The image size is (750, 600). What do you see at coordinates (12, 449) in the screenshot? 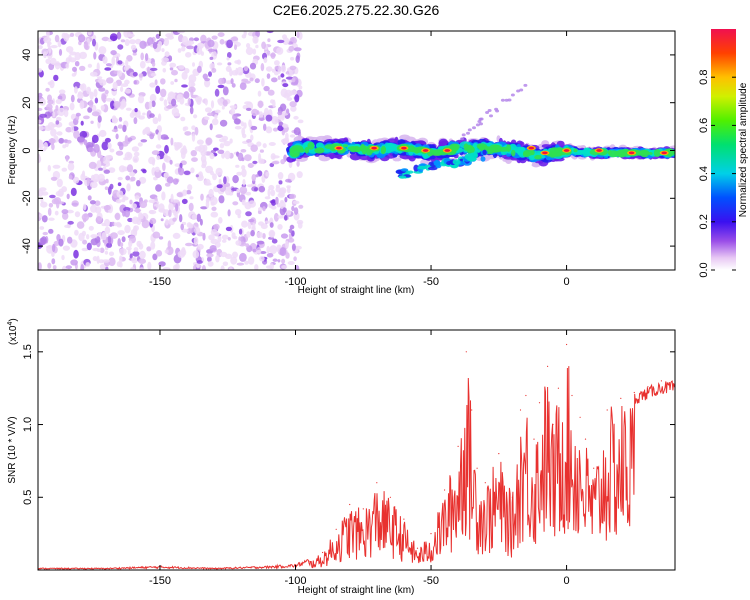
I see `snr-y-label: SNR (10 * V/V)` at bounding box center [12, 449].